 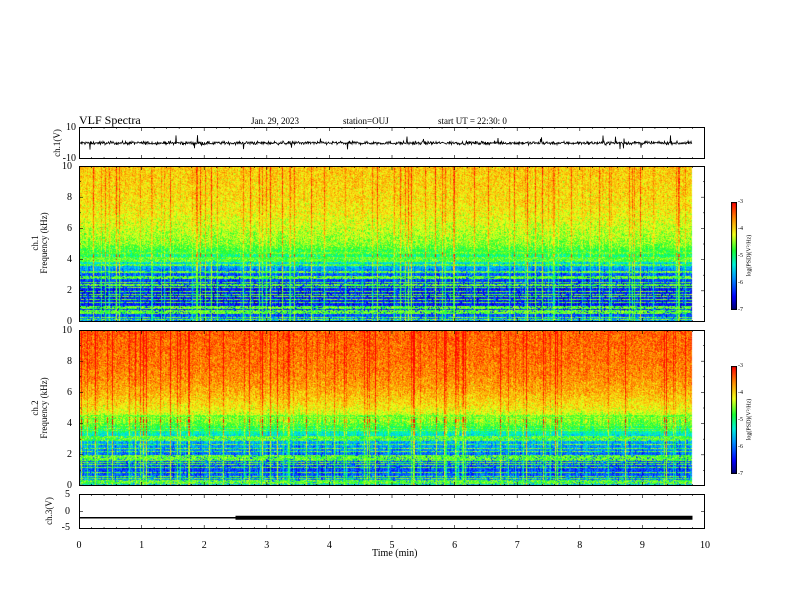 What do you see at coordinates (69, 197) in the screenshot?
I see `ch1-ytick-8: 8` at bounding box center [69, 197].